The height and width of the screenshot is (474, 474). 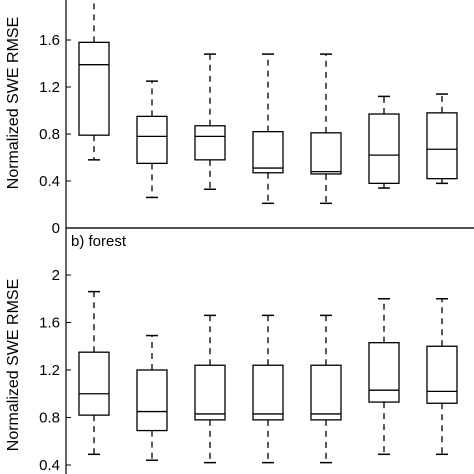 I want to click on bottom-ytick-label: 1.6, so click(x=49, y=323).